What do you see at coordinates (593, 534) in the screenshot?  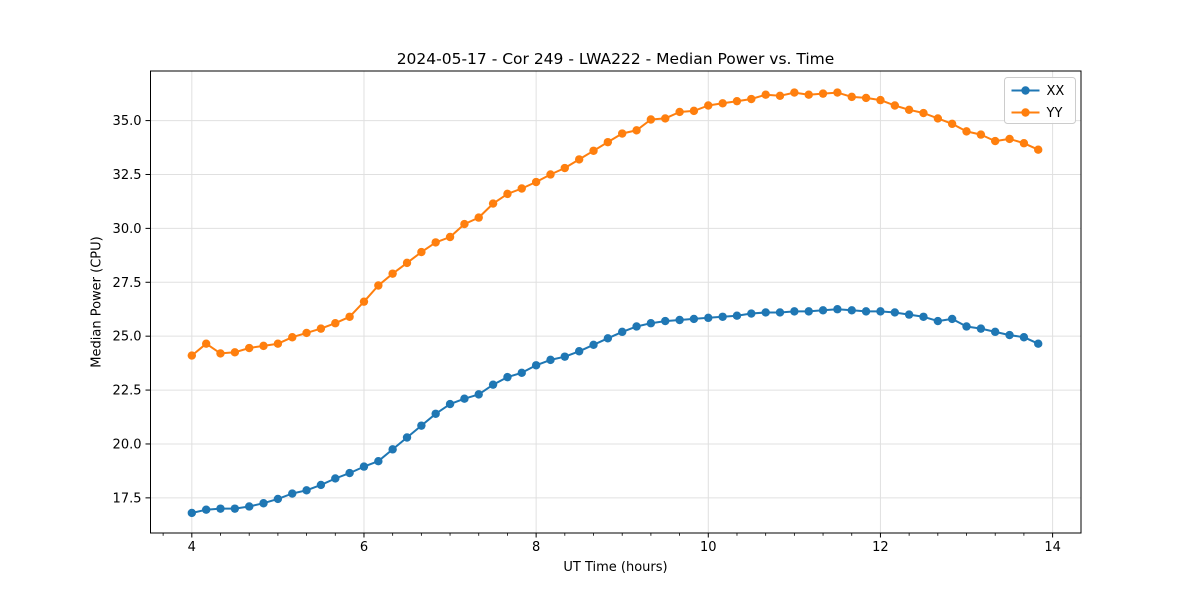 I see `x-minor-ticks` at bounding box center [593, 534].